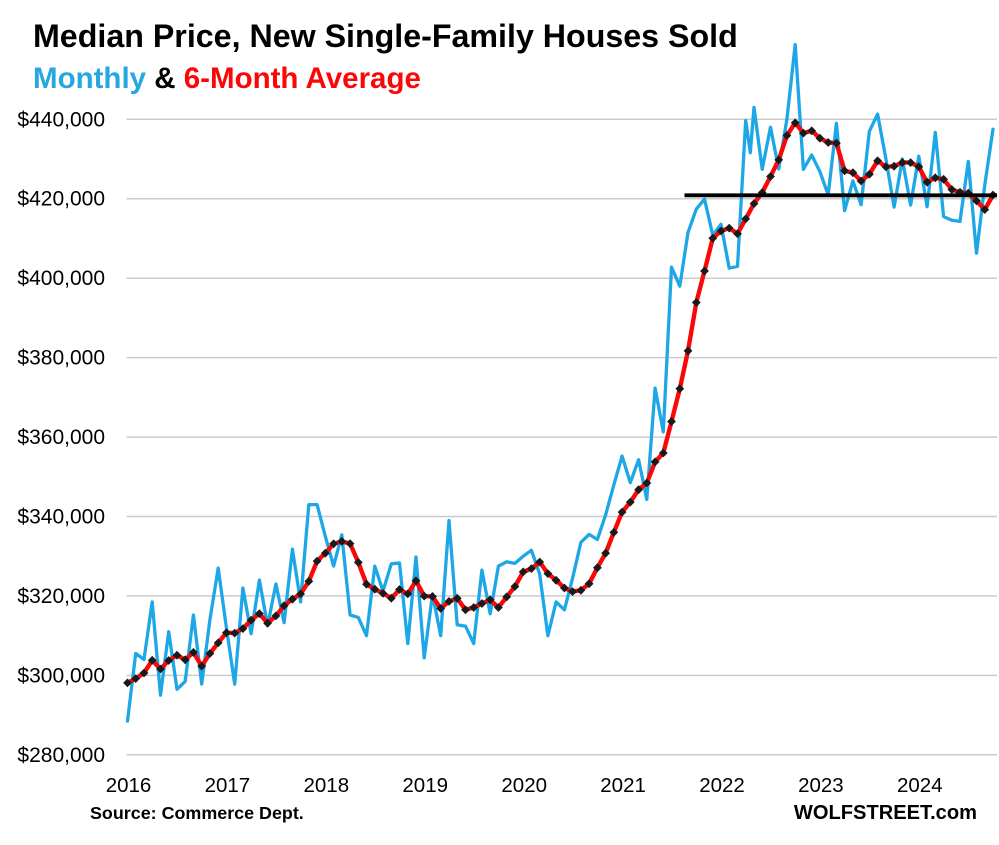 The image size is (999, 845). Describe the element at coordinates (61, 199) in the screenshot. I see `svg-text: $420,000` at that location.